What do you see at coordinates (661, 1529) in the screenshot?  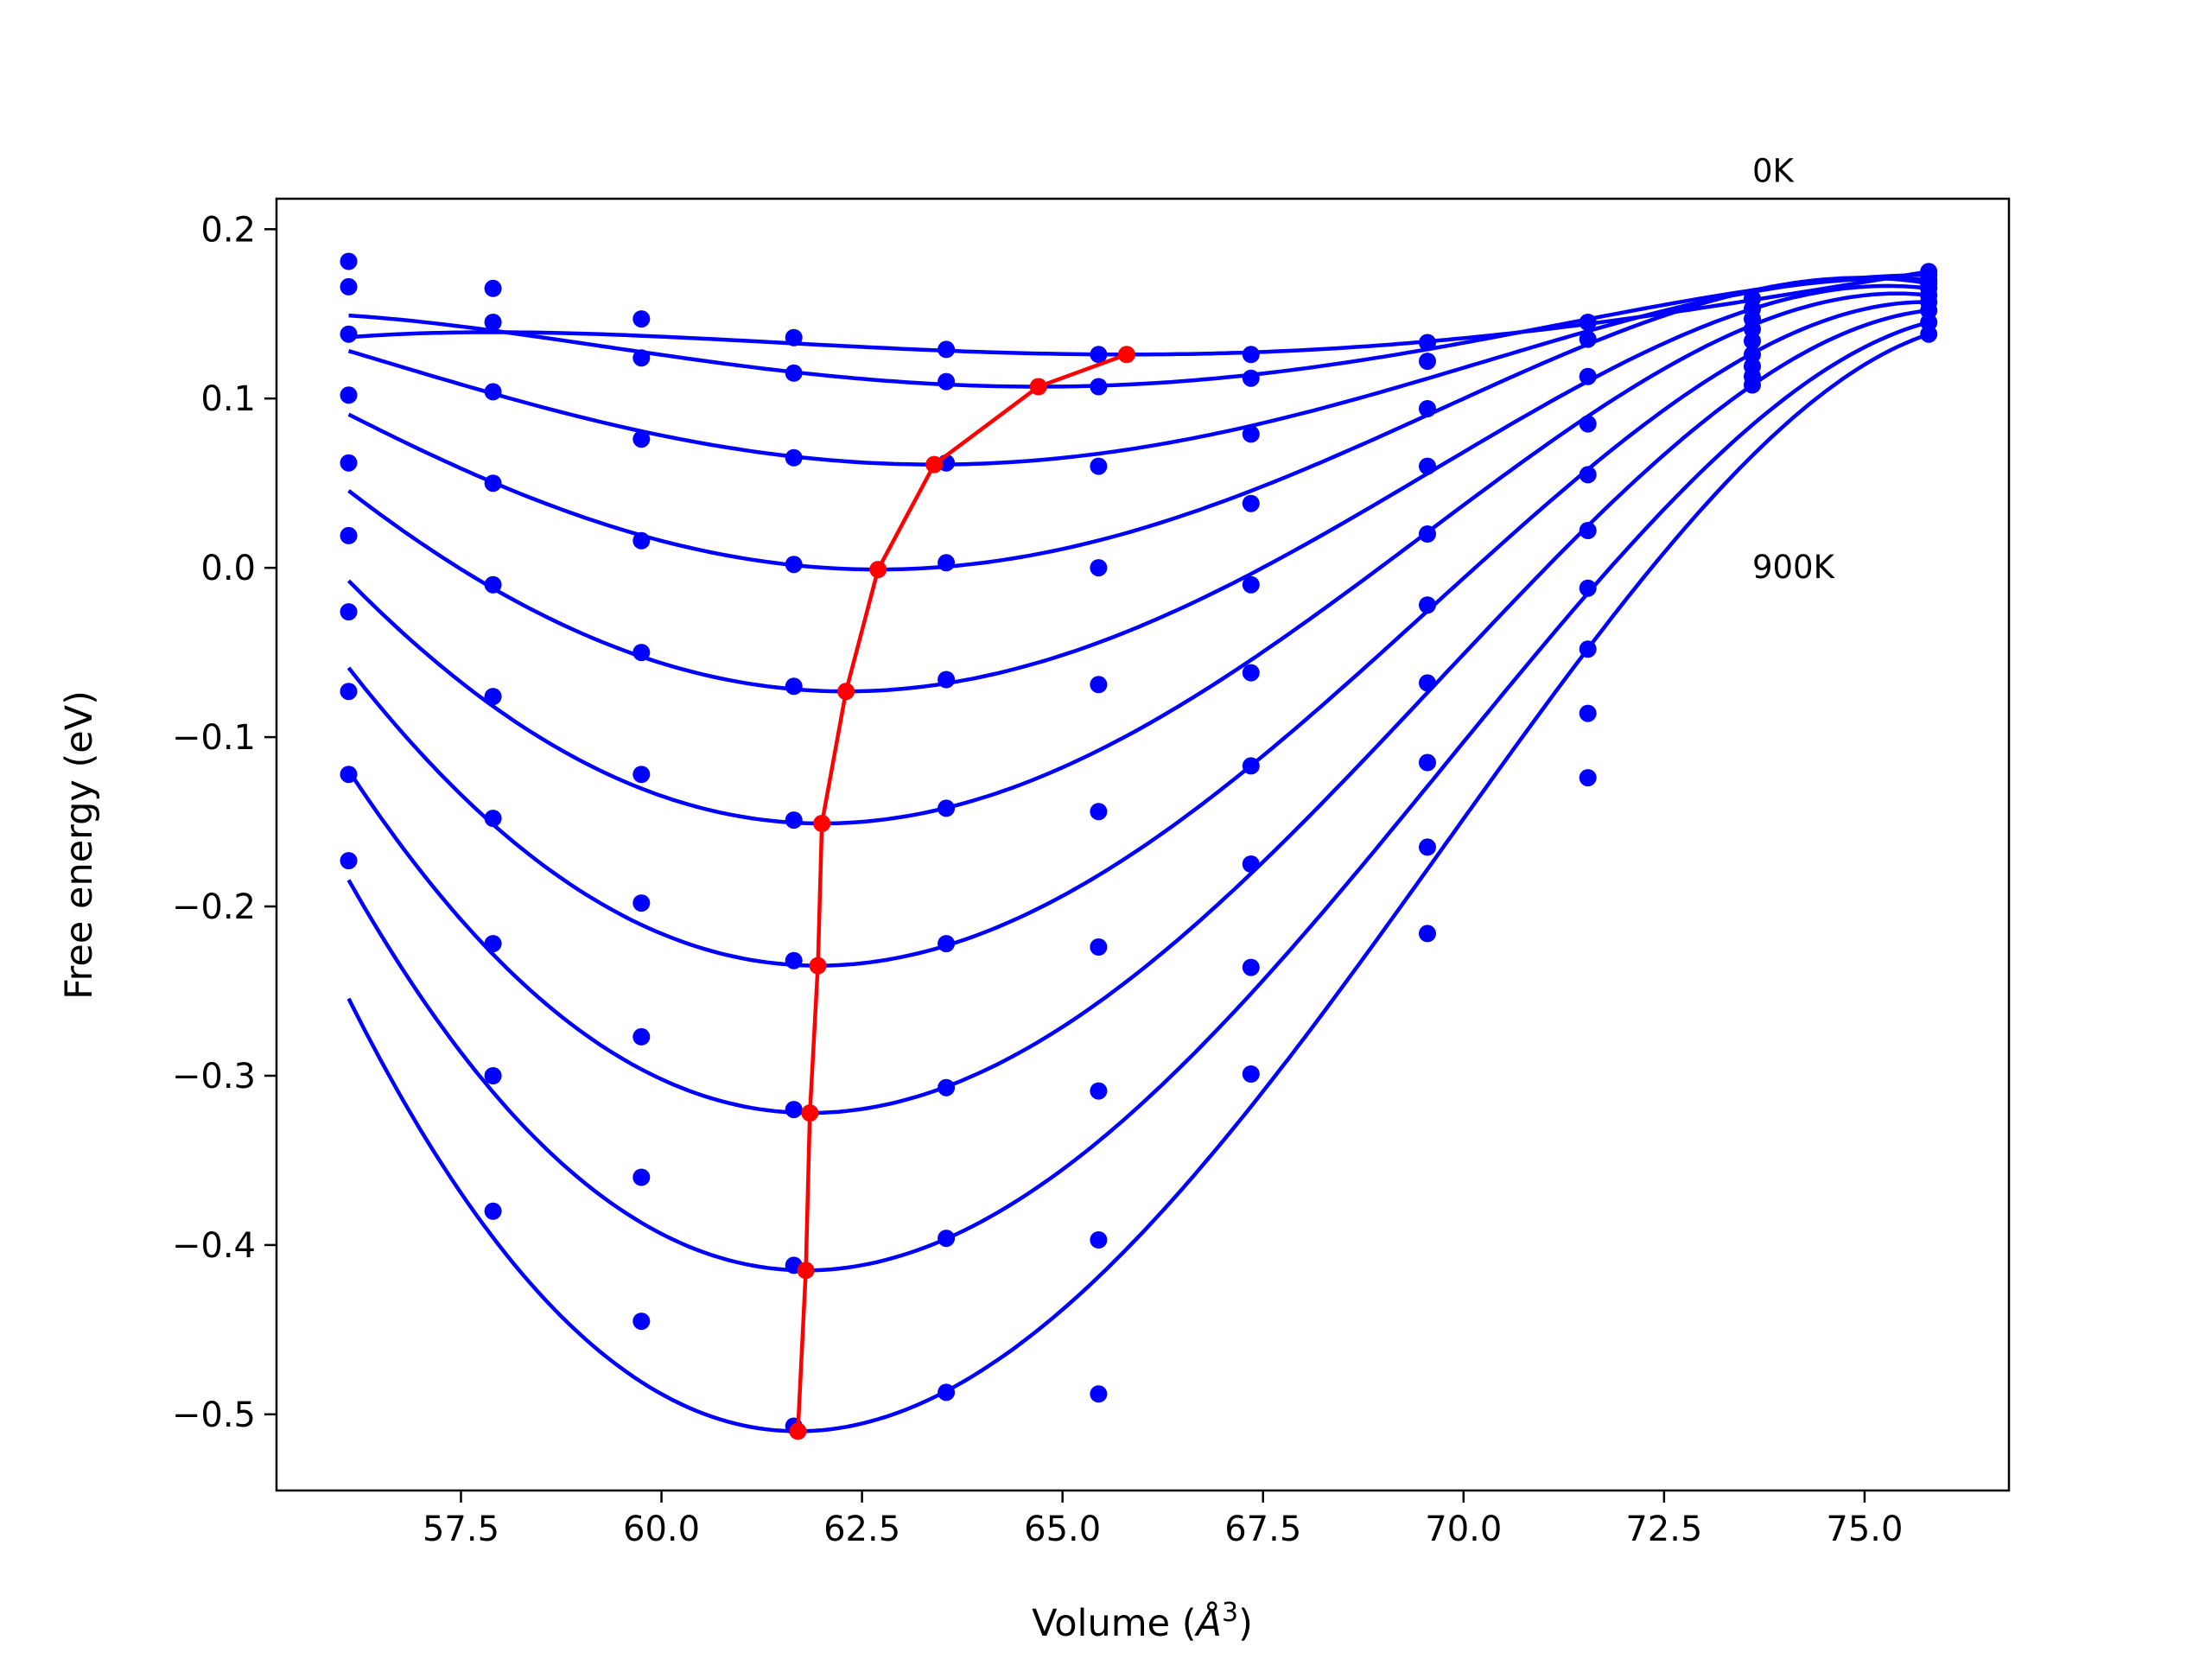 I see `x-tick-label: 60.0` at bounding box center [661, 1529].